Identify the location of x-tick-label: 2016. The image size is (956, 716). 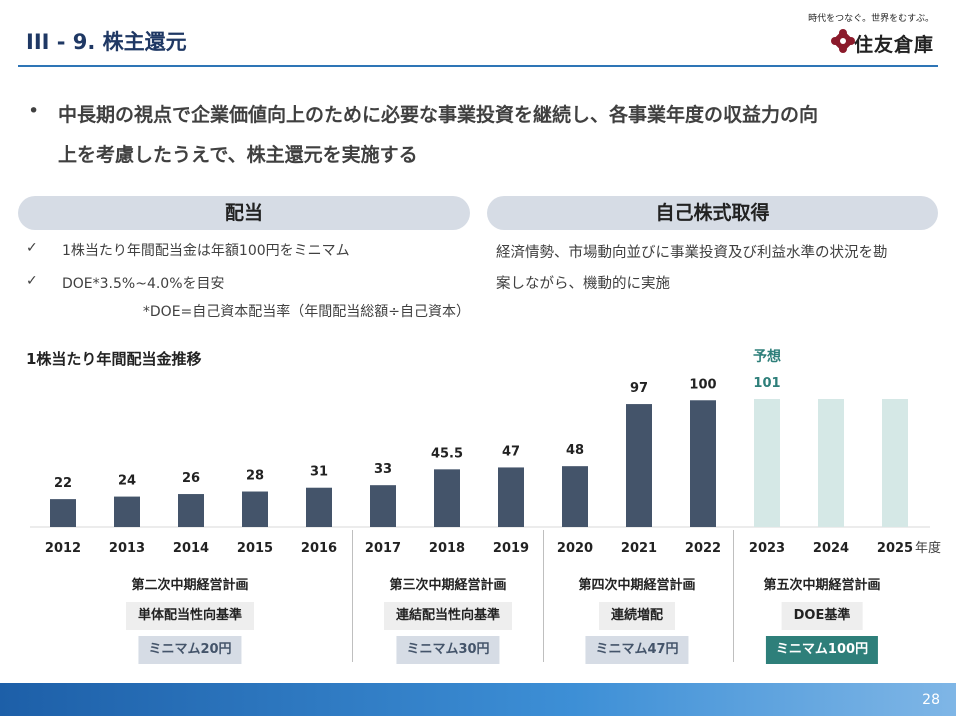
(319, 548).